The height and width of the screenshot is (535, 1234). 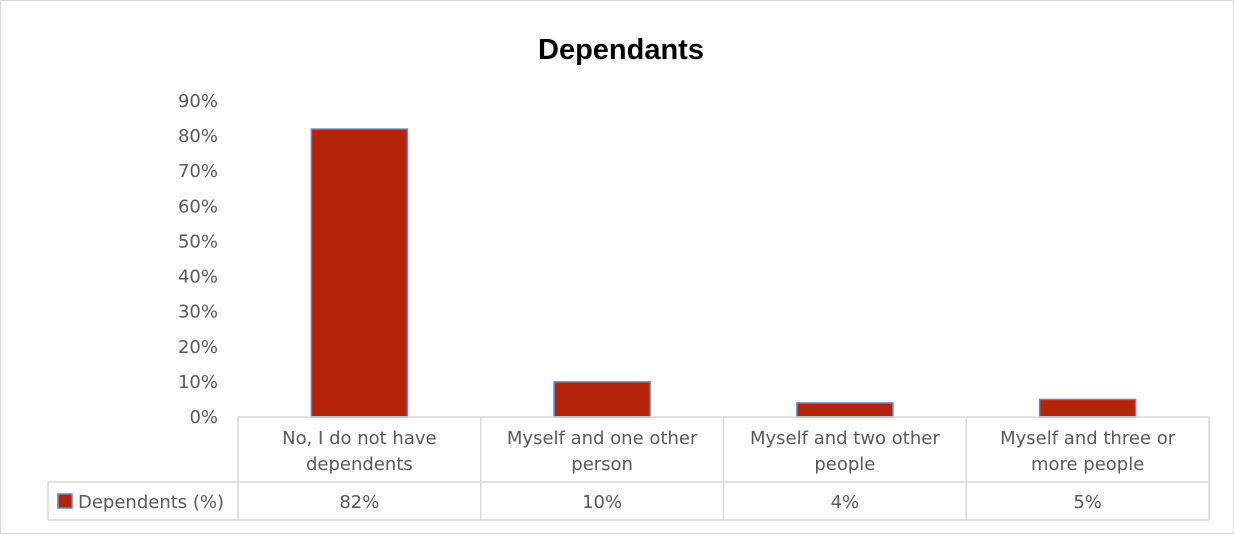 I want to click on data-label: 4%, so click(x=845, y=502).